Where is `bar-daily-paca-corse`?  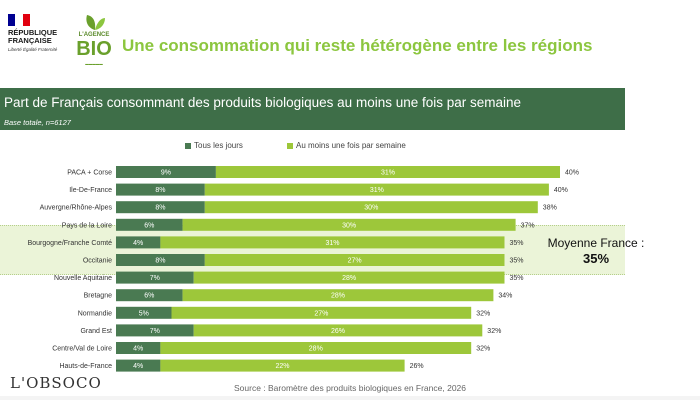 bar-daily-paca-corse is located at coordinates (166, 172).